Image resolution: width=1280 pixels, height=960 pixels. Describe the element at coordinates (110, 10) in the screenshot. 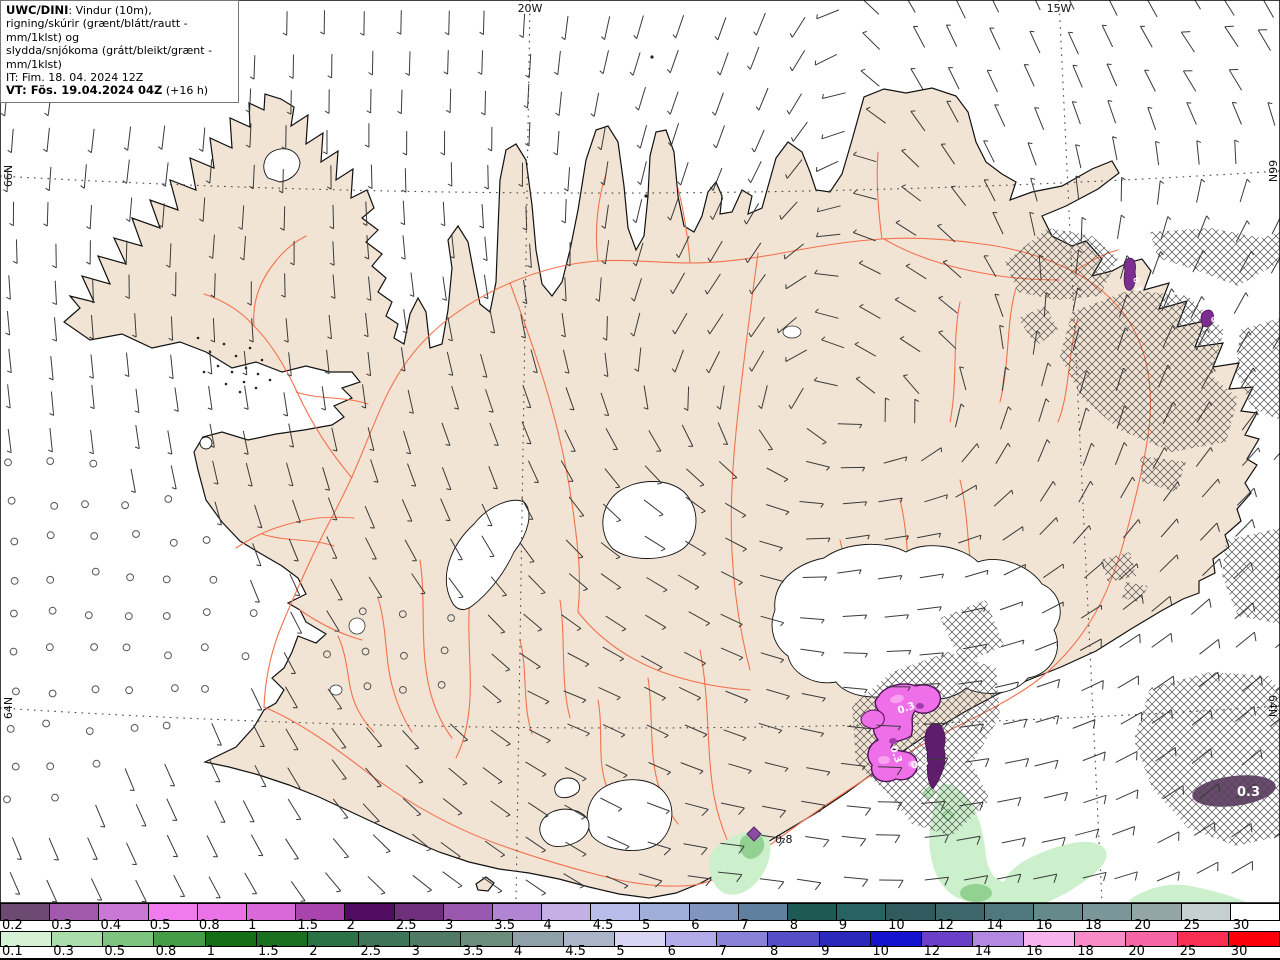

I see `product-subtitle: : Vindur (10m),` at that location.